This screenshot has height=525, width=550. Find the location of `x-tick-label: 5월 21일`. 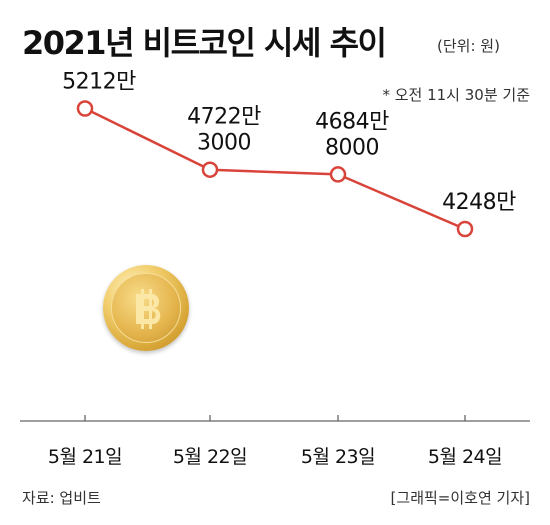

x-tick-label: 5월 21일 is located at coordinates (85, 457).